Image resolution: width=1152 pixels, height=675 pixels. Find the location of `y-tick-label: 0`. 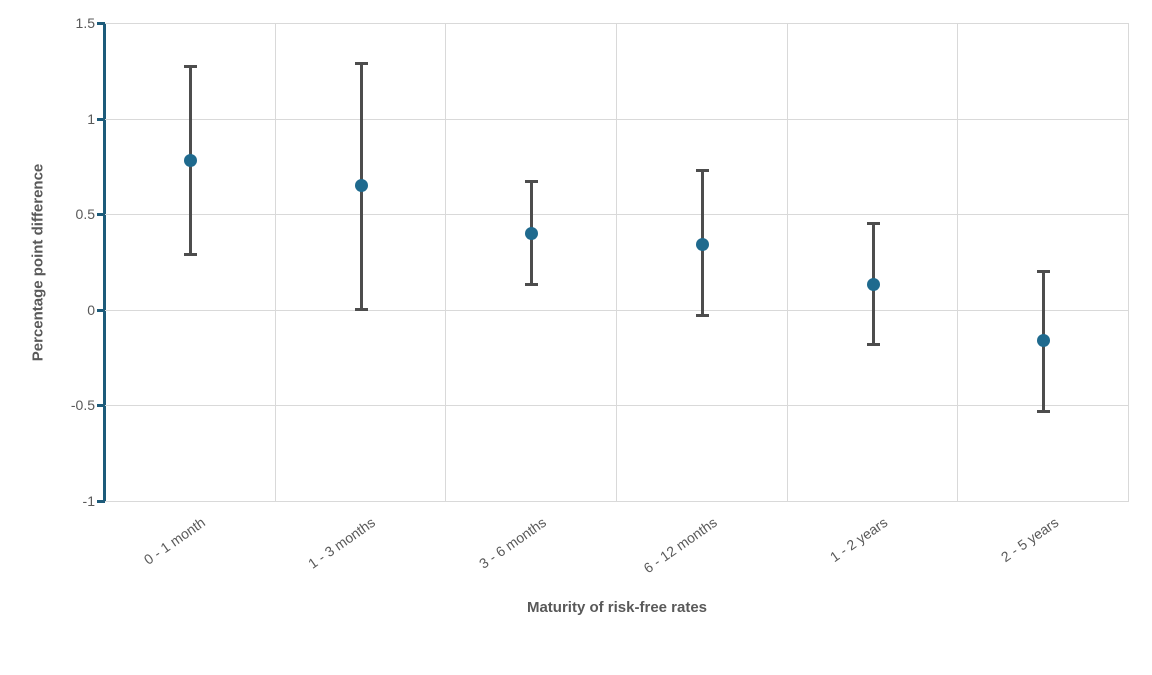

y-tick-label: 0 is located at coordinates (91, 309).